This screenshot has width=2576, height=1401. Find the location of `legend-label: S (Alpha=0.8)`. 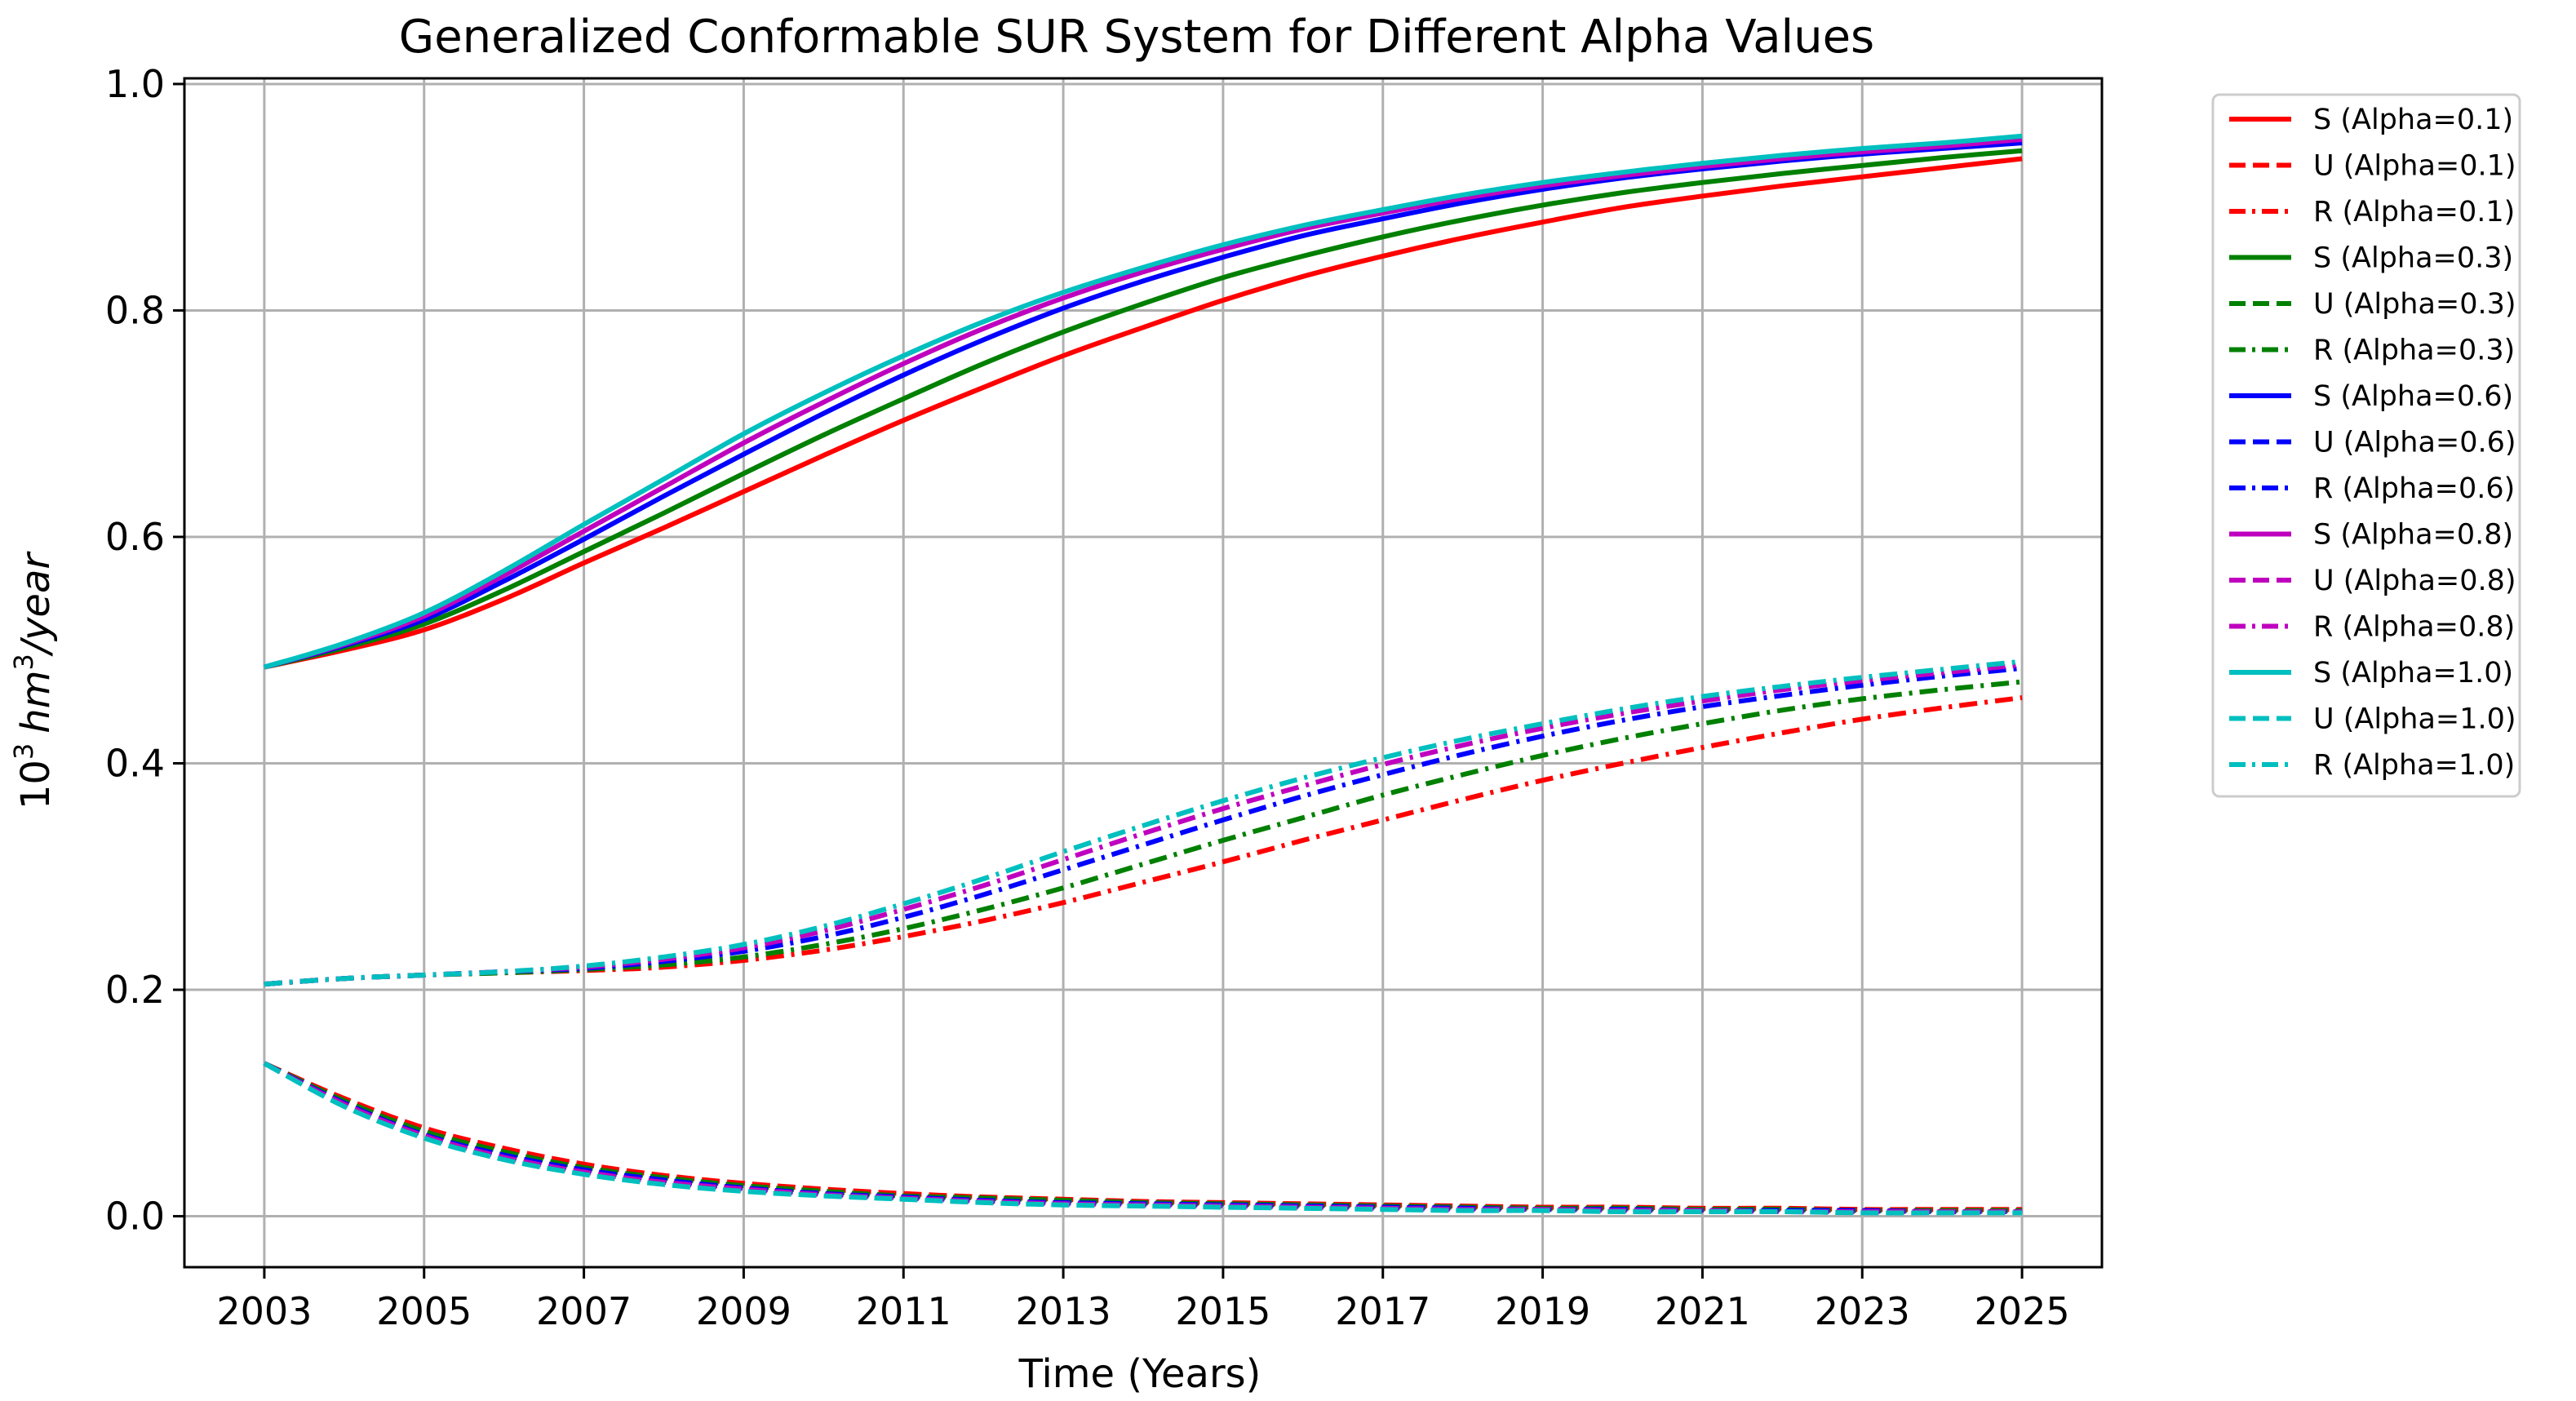

legend-label: S (Alpha=0.8) is located at coordinates (2413, 535).